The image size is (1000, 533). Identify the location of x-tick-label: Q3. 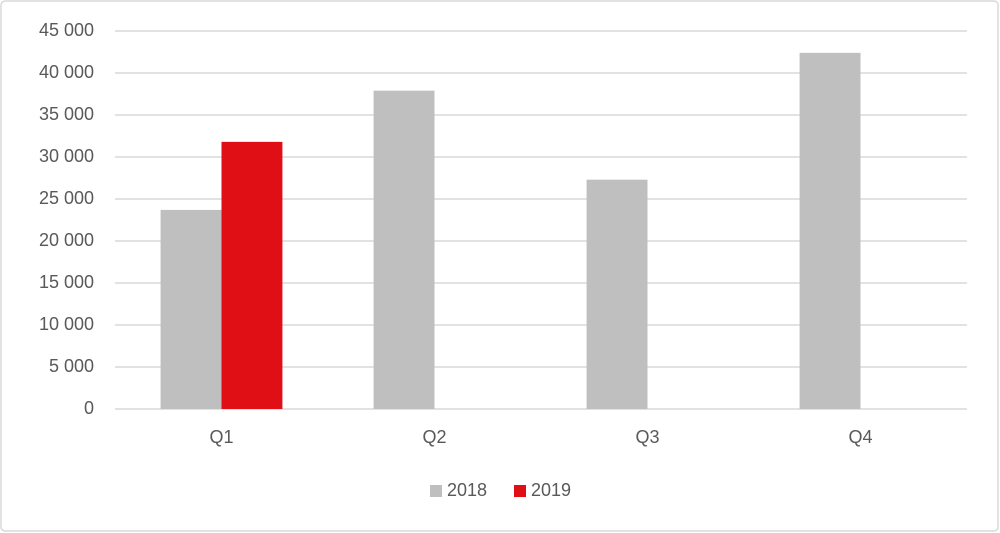
(647, 437).